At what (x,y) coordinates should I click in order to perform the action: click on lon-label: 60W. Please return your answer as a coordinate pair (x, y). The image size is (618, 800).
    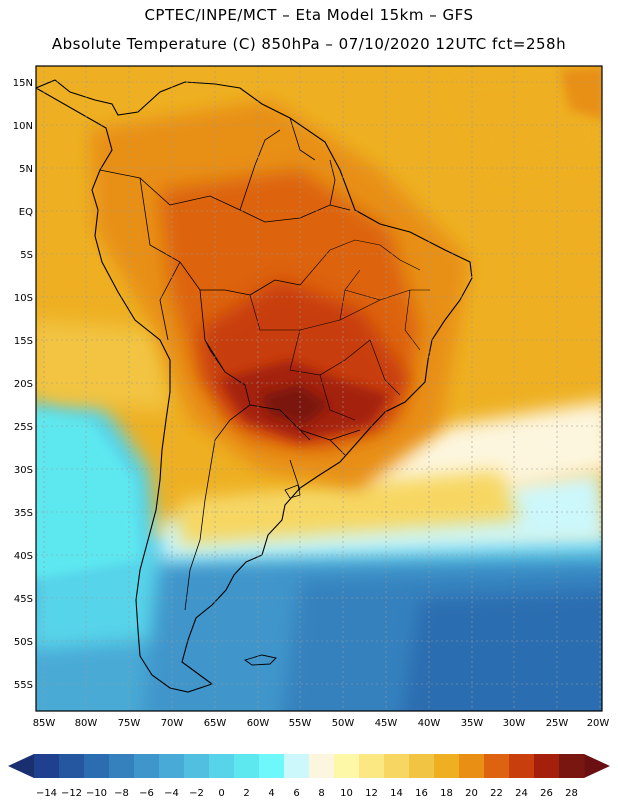
    Looking at the image, I should click on (258, 723).